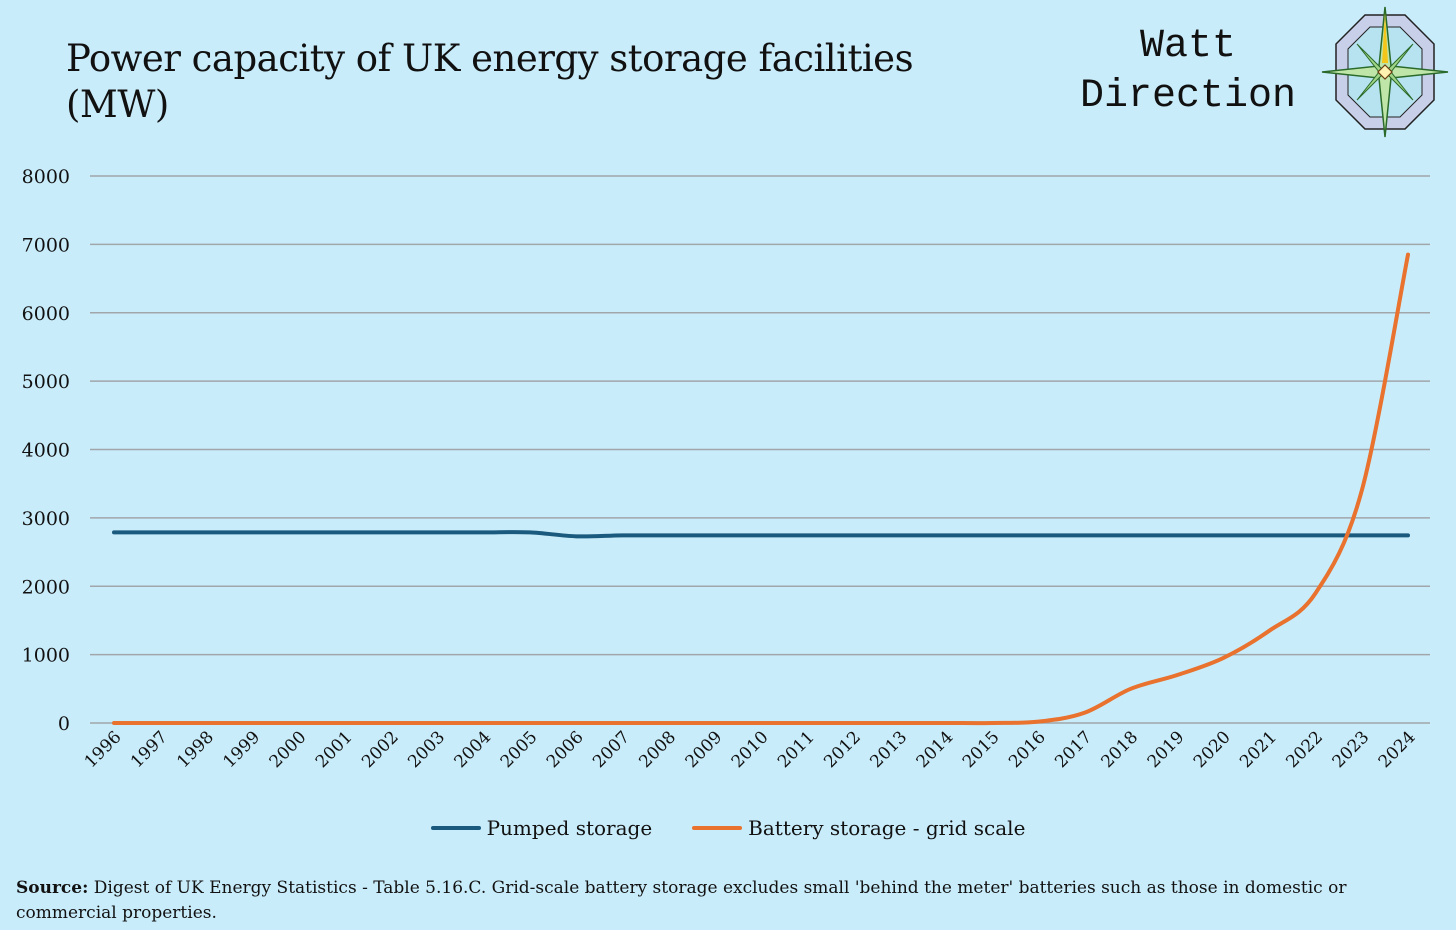 The image size is (1456, 930). What do you see at coordinates (1120, 749) in the screenshot?
I see `x-tick-label: 2018` at bounding box center [1120, 749].